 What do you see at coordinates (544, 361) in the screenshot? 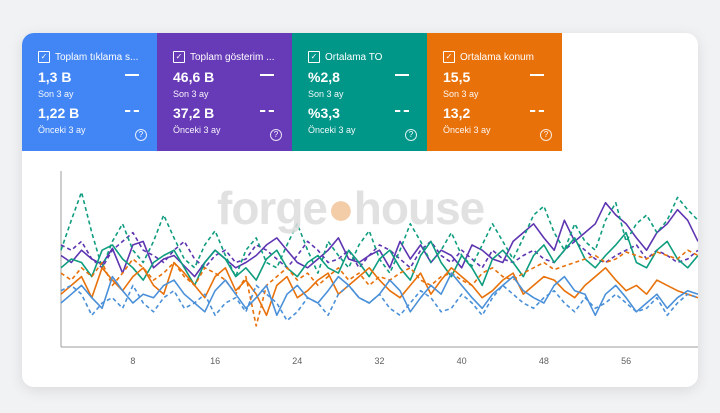
I see `x-tick-label: 48` at bounding box center [544, 361].